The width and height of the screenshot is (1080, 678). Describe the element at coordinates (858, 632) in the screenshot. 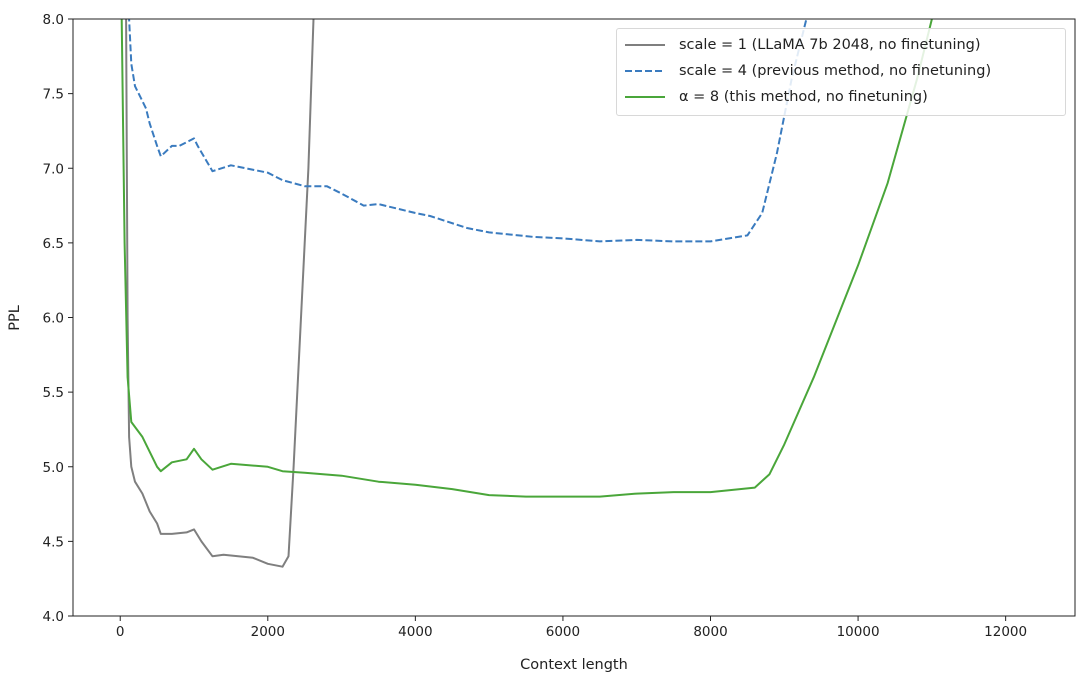

I see `x-tick-label: 10000` at that location.